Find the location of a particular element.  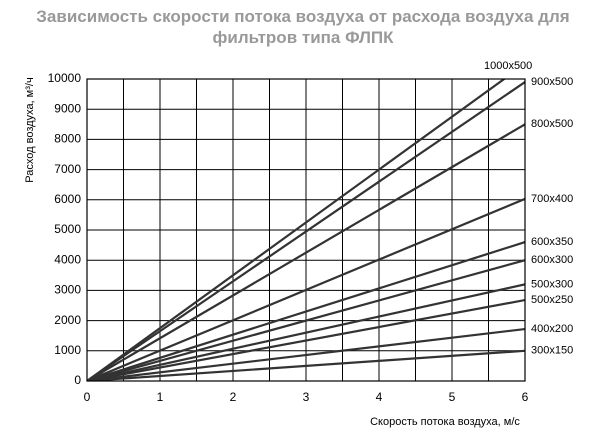

y-tick-label: 0 is located at coordinates (77, 380).